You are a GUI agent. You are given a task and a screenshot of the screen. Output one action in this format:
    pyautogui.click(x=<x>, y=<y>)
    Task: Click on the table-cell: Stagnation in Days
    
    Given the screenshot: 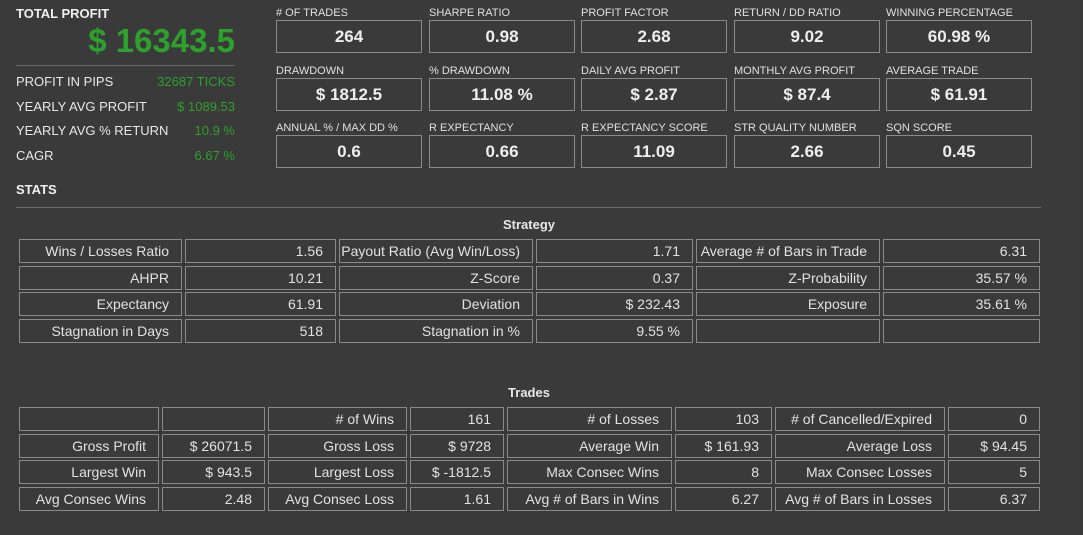 What is the action you would take?
    pyautogui.click(x=100, y=331)
    